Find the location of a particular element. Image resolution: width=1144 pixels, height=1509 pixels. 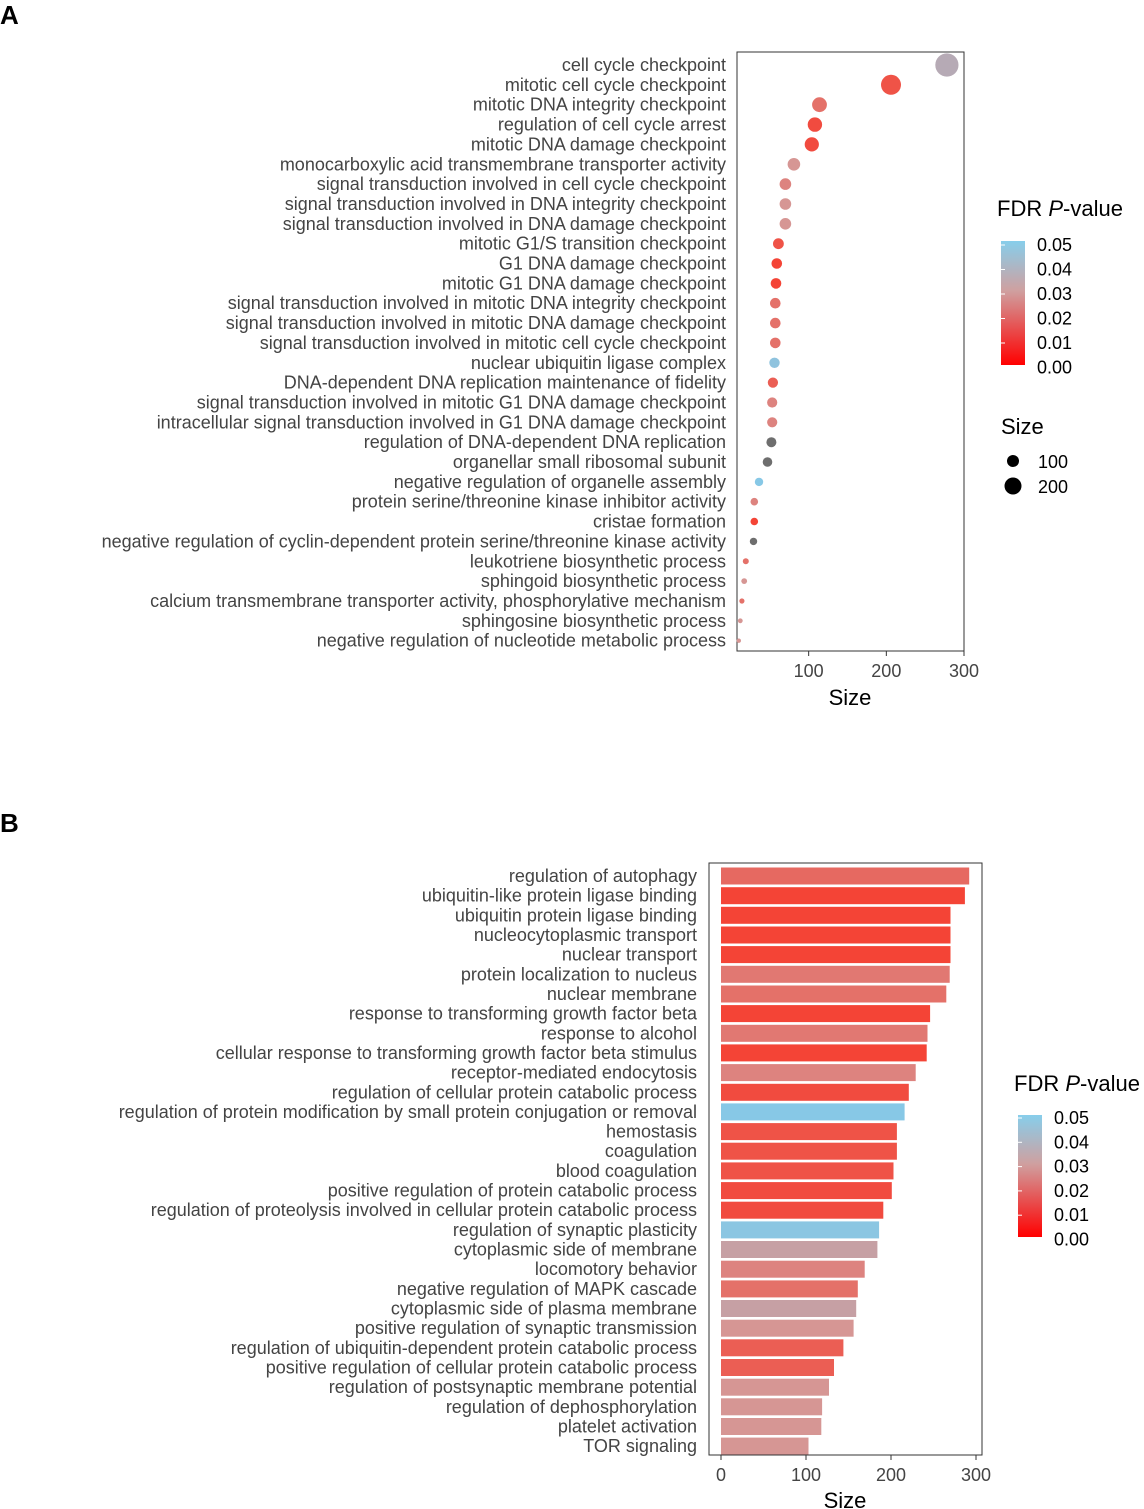

panel-b-bar-locomotory-behavior is located at coordinates (793, 1269).